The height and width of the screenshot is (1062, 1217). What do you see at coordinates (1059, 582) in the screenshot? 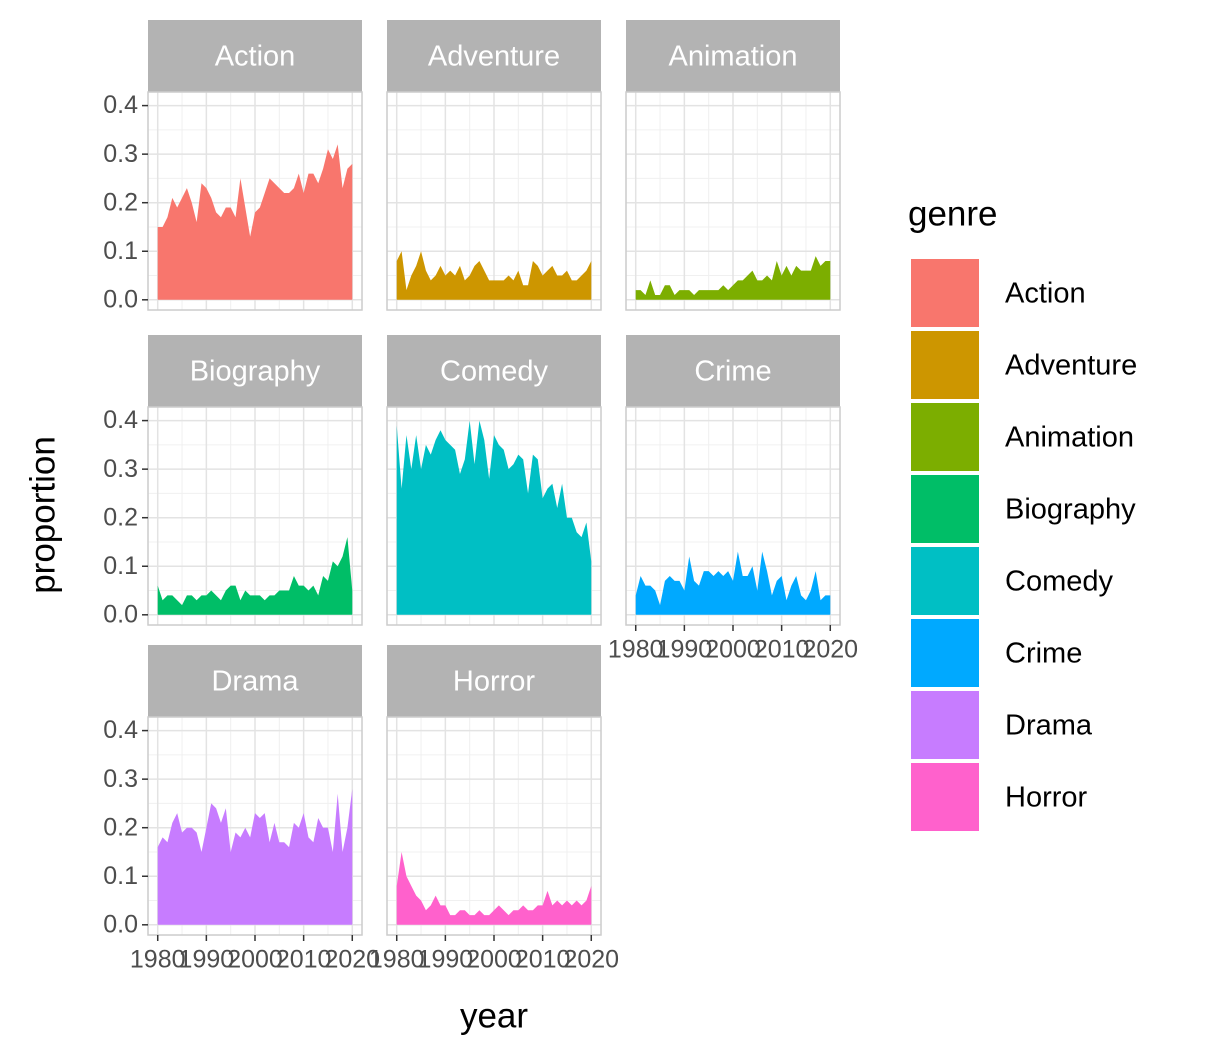
I see `legend-label: Comedy` at bounding box center [1059, 582].